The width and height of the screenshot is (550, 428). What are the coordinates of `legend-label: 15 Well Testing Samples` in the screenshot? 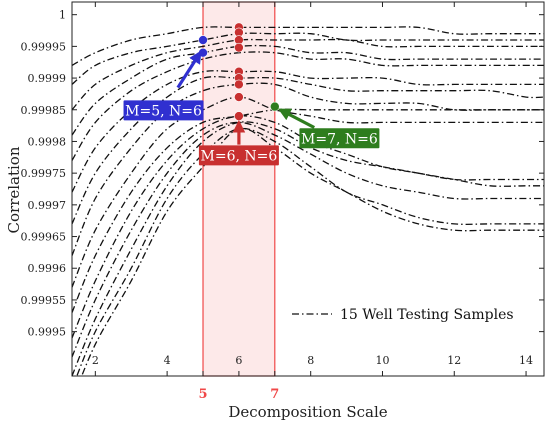 It's located at (427, 315).